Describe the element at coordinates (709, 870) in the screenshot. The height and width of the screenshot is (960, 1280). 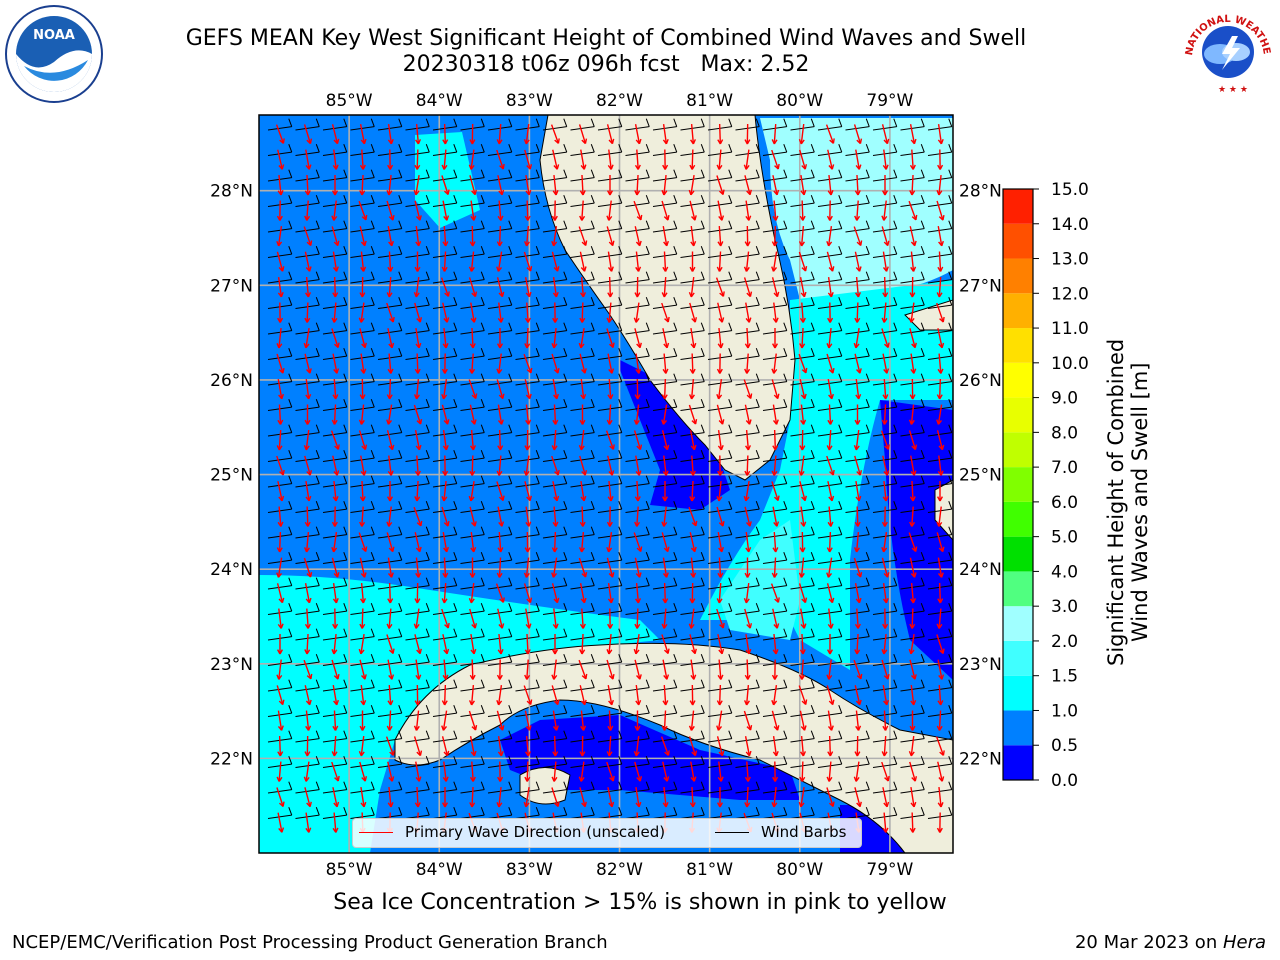
I see `lon-label-bottom-4: 81°W` at that location.